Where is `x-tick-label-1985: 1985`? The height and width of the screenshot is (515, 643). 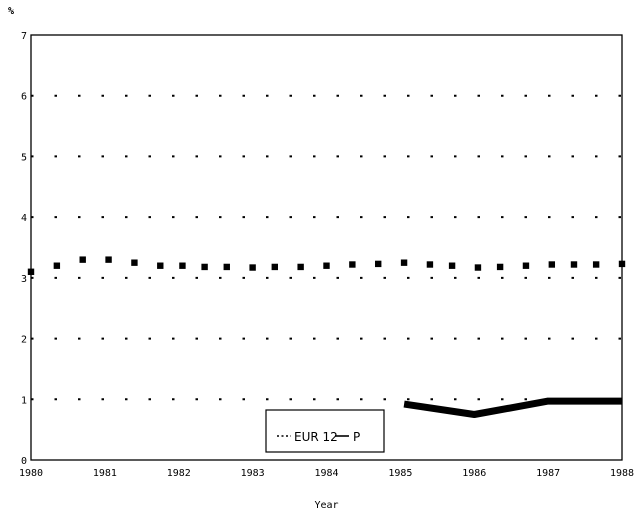 x-tick-label-1985: 1985 is located at coordinates (400, 473).